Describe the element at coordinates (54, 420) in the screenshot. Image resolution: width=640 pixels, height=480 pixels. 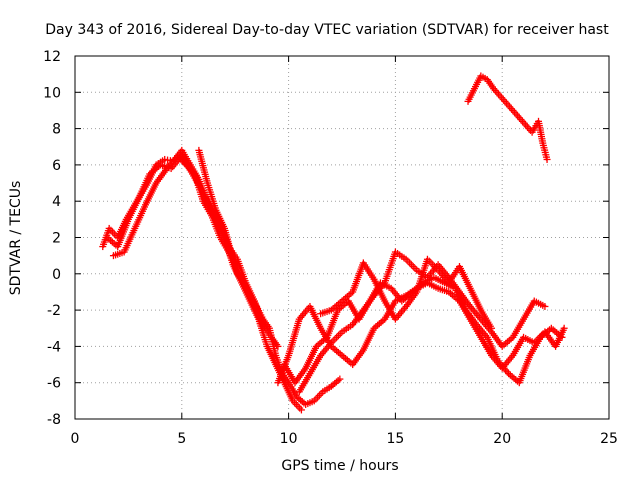
I see `y-tick-label: -8` at that location.